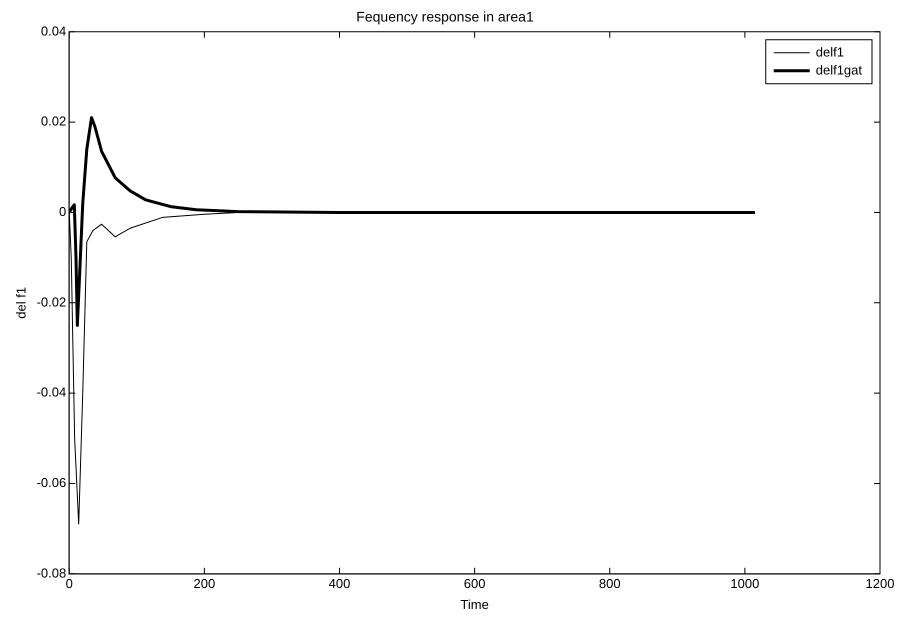  I want to click on x-tick-label: 400, so click(339, 584).